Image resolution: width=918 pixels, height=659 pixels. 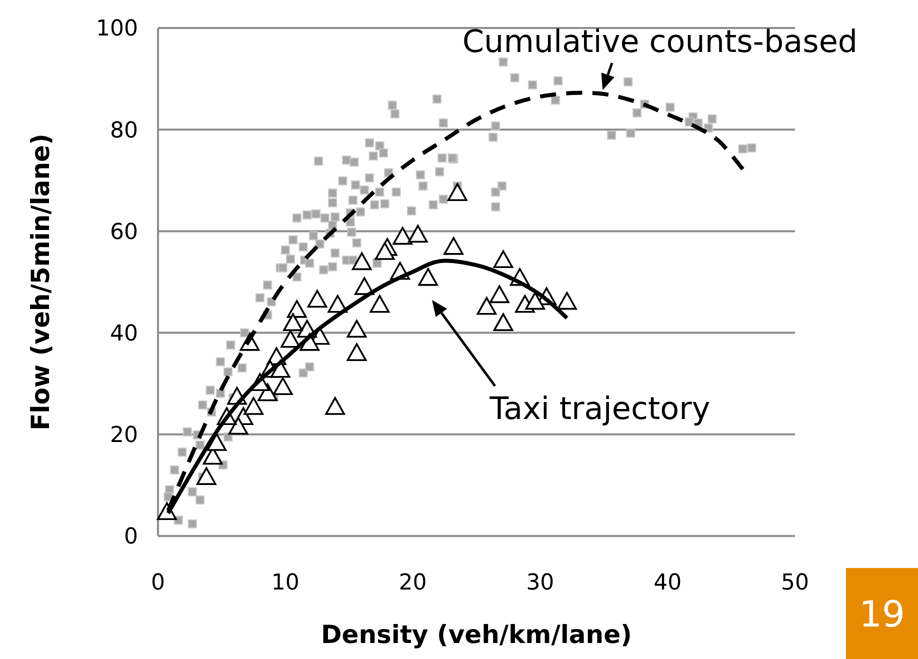 What do you see at coordinates (124, 435) in the screenshot?
I see `y-tick-label: 20` at bounding box center [124, 435].